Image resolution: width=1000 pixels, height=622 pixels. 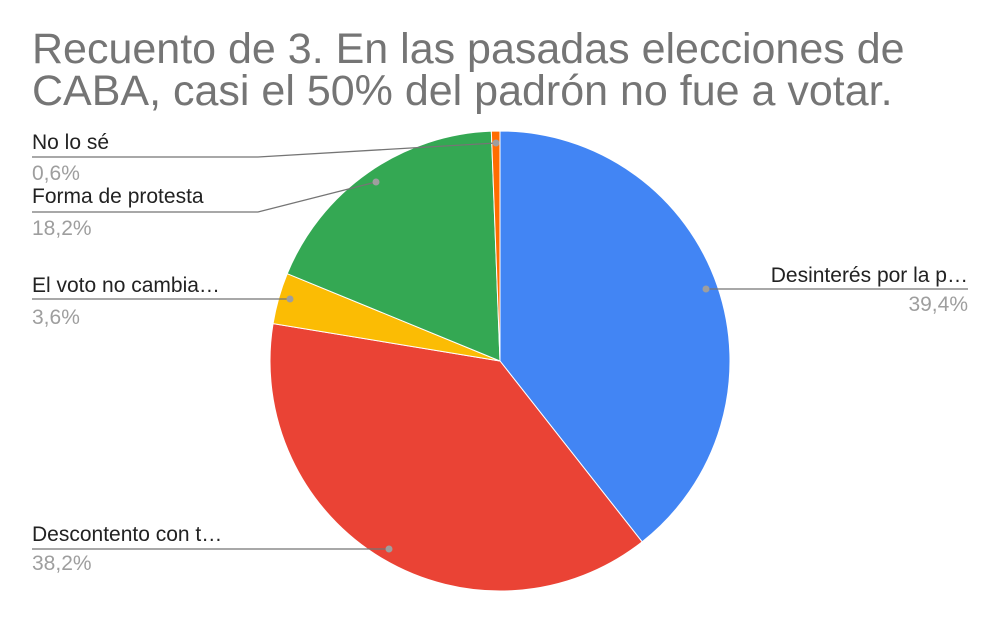 I want to click on slice-label-group: Forma de protesta 18,2%, so click(x=206, y=209).